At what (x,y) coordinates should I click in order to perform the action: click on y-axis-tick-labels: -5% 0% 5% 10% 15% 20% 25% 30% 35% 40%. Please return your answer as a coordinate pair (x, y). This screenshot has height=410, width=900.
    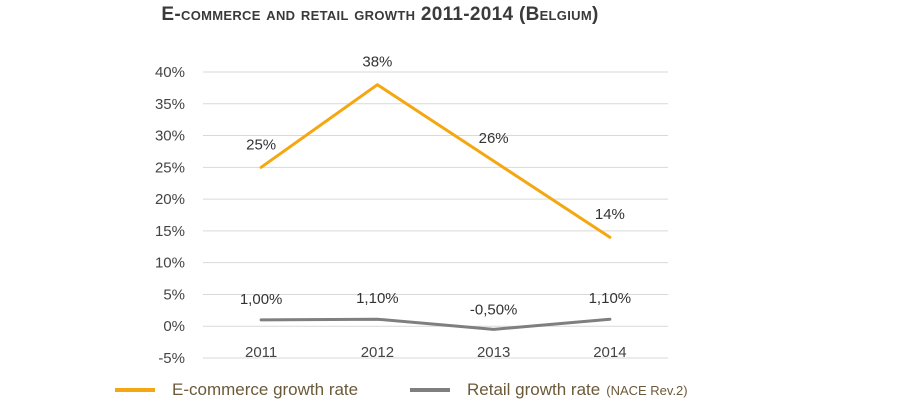
    Looking at the image, I should click on (170, 215).